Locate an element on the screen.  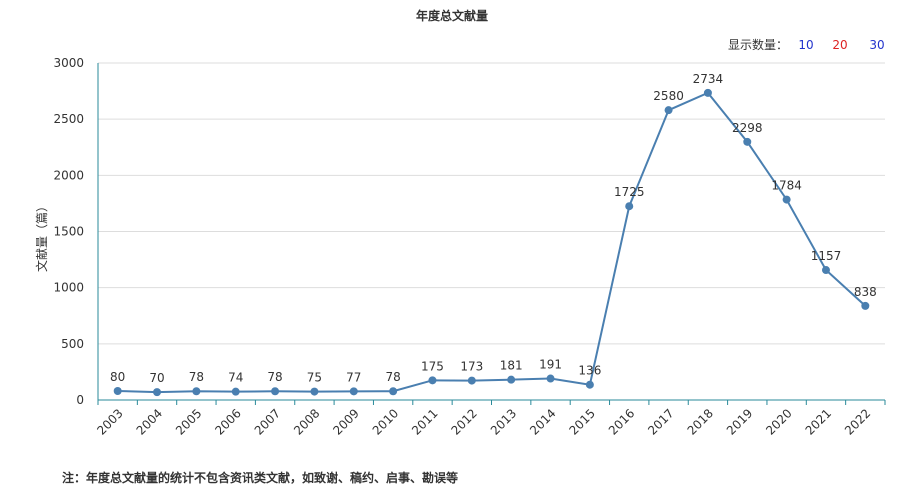
x-tick-label: 2017 is located at coordinates (660, 421).